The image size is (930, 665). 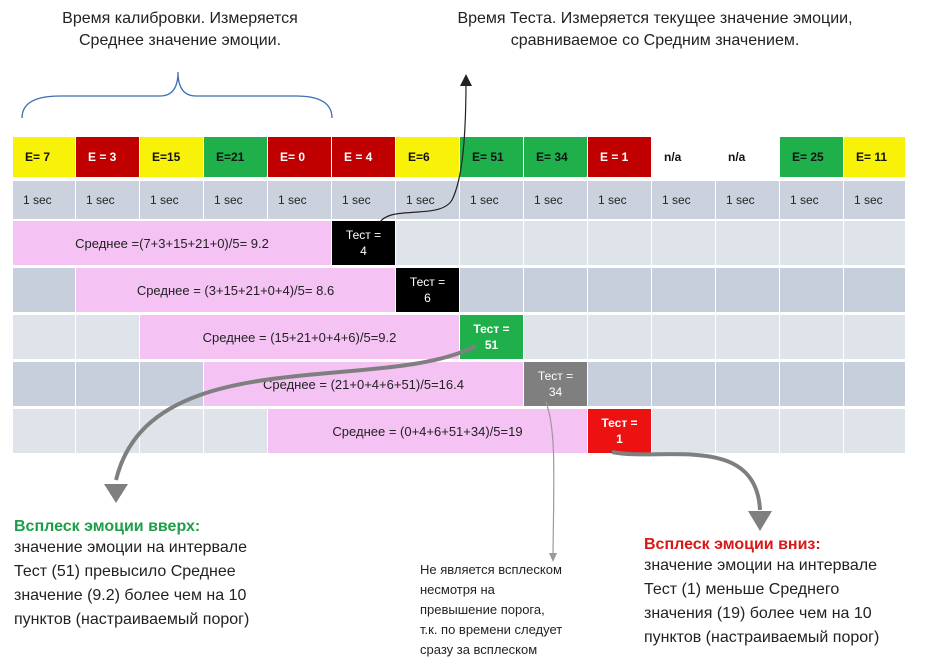 I want to click on spike-up-line: значение эмоции на интервале, so click(x=130, y=547).